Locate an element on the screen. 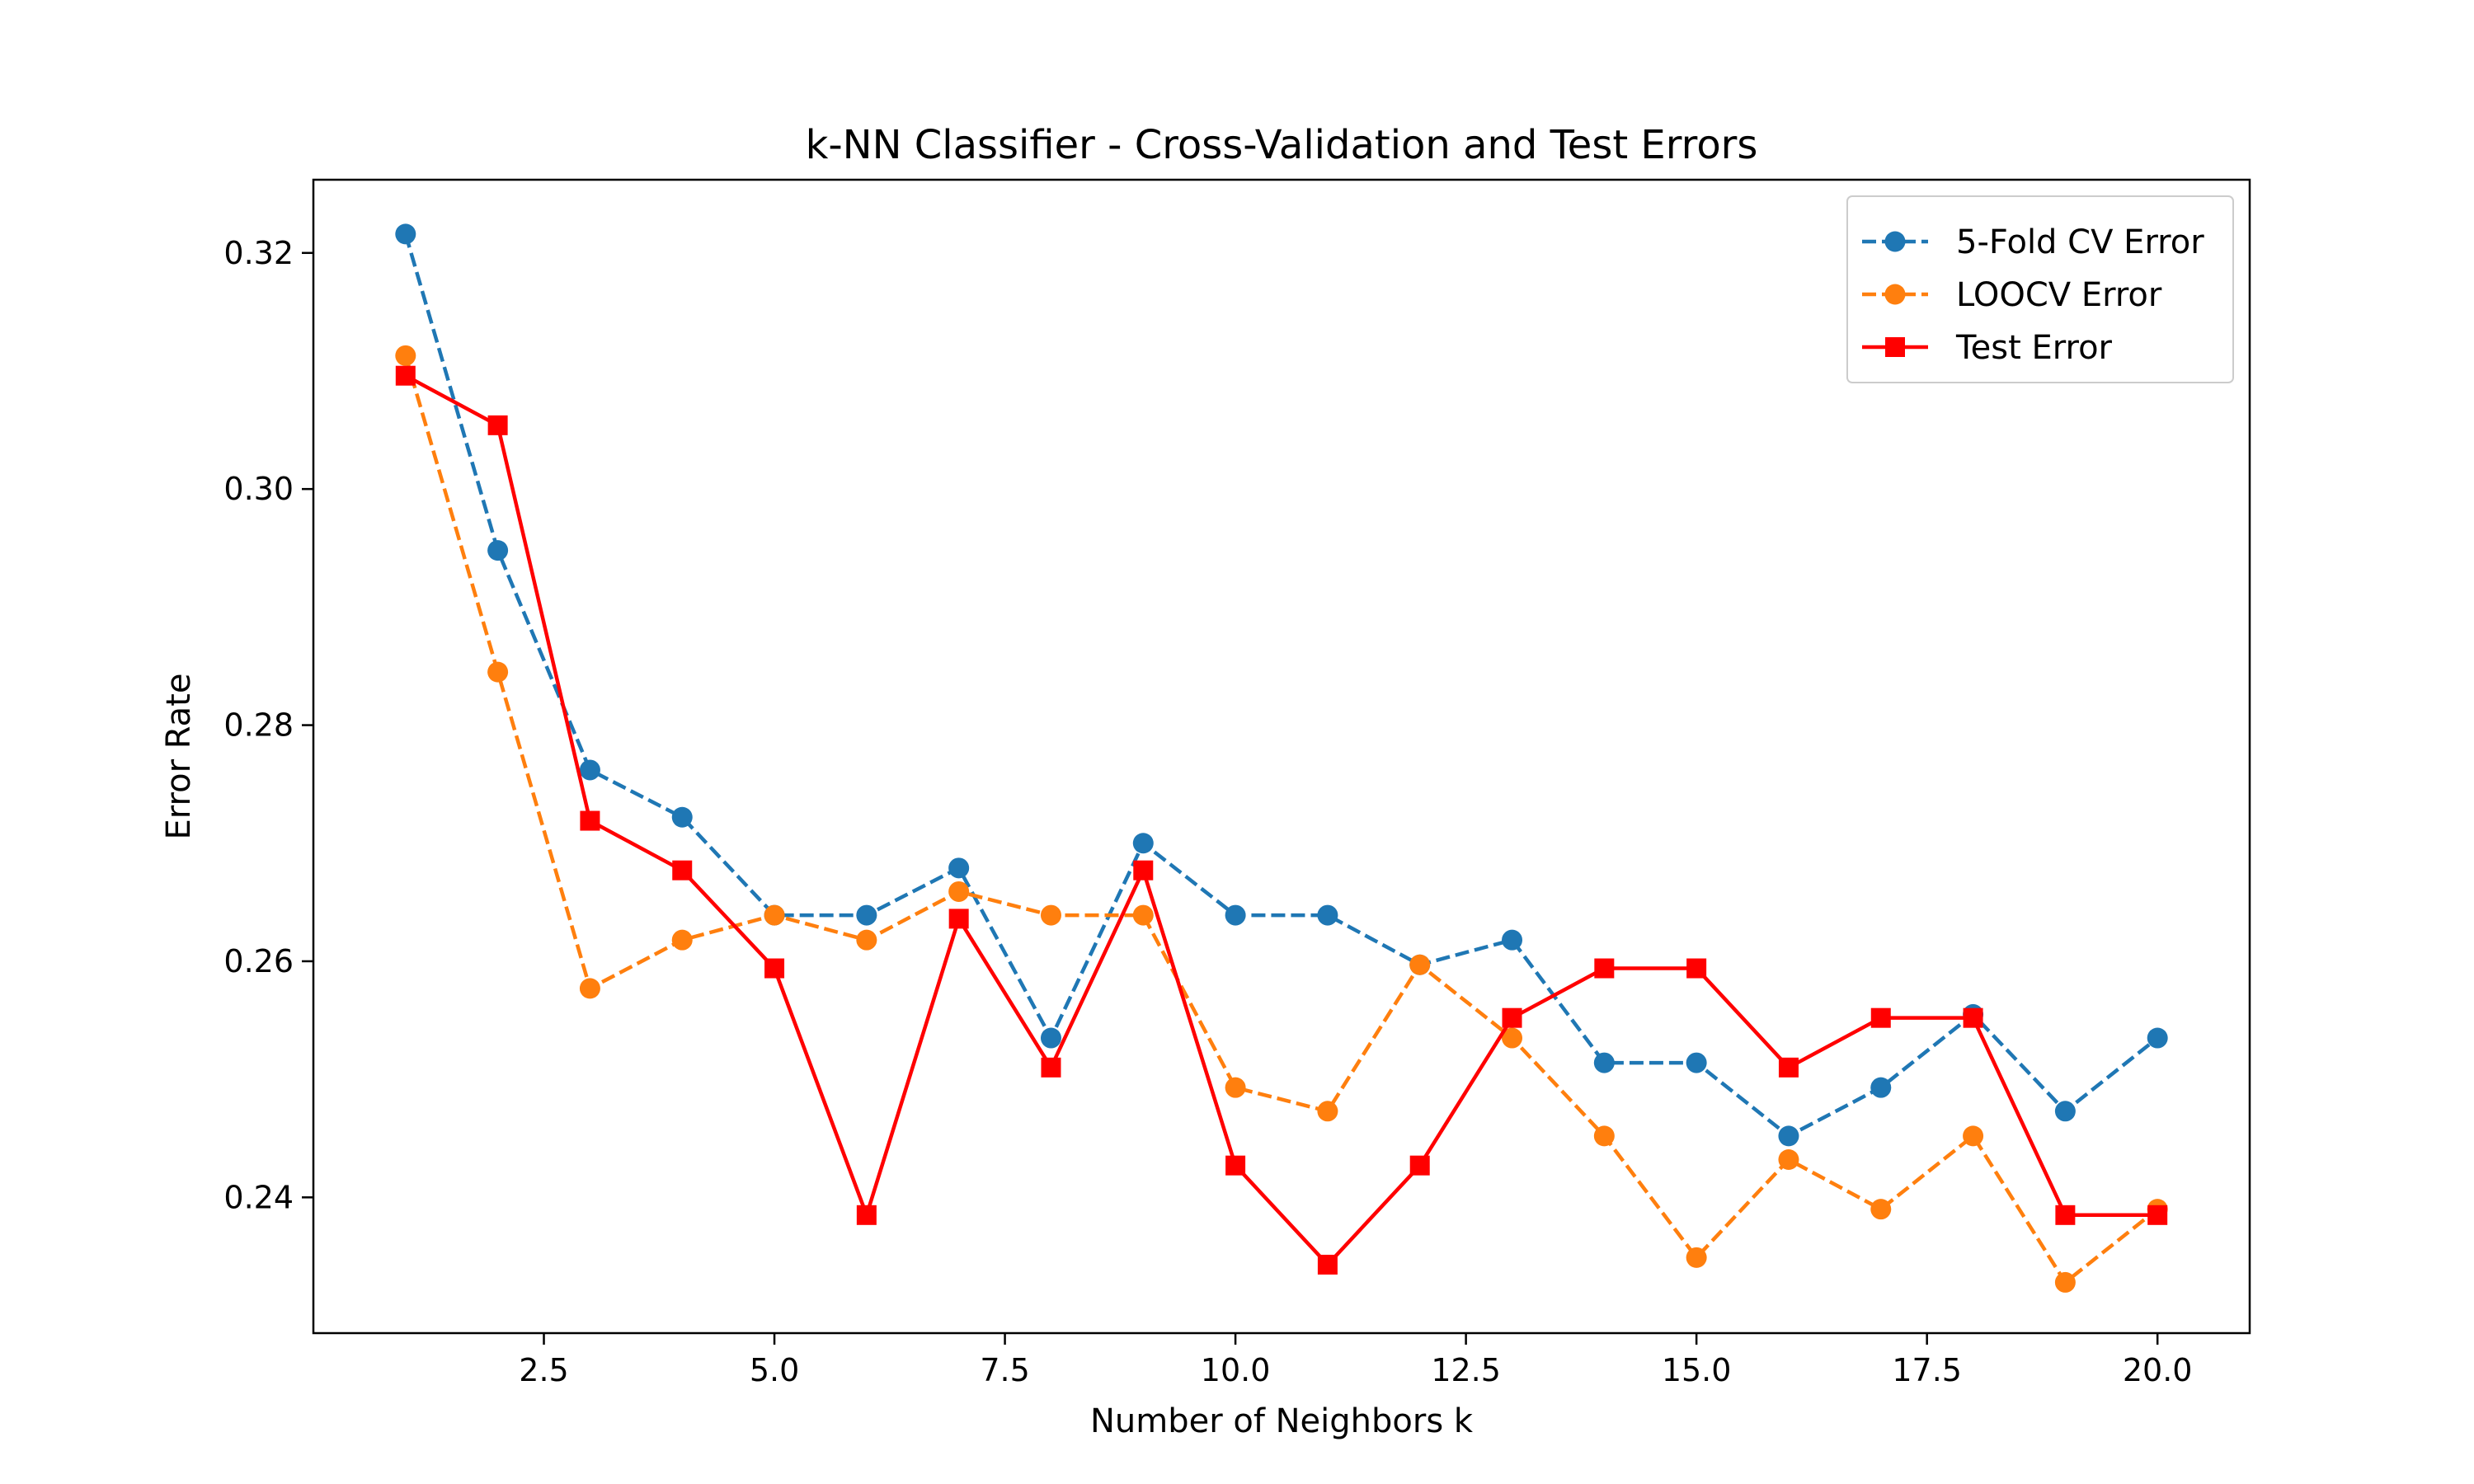 The image size is (2474, 1484). legend-label: 5-Fold CV Error is located at coordinates (2080, 242).